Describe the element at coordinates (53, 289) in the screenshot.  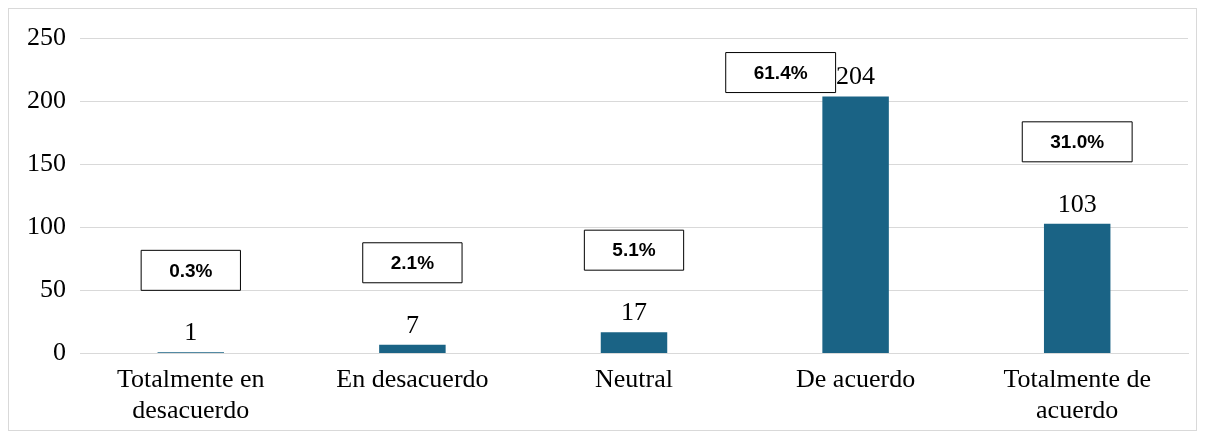
I see `y-tick-label: 50` at that location.